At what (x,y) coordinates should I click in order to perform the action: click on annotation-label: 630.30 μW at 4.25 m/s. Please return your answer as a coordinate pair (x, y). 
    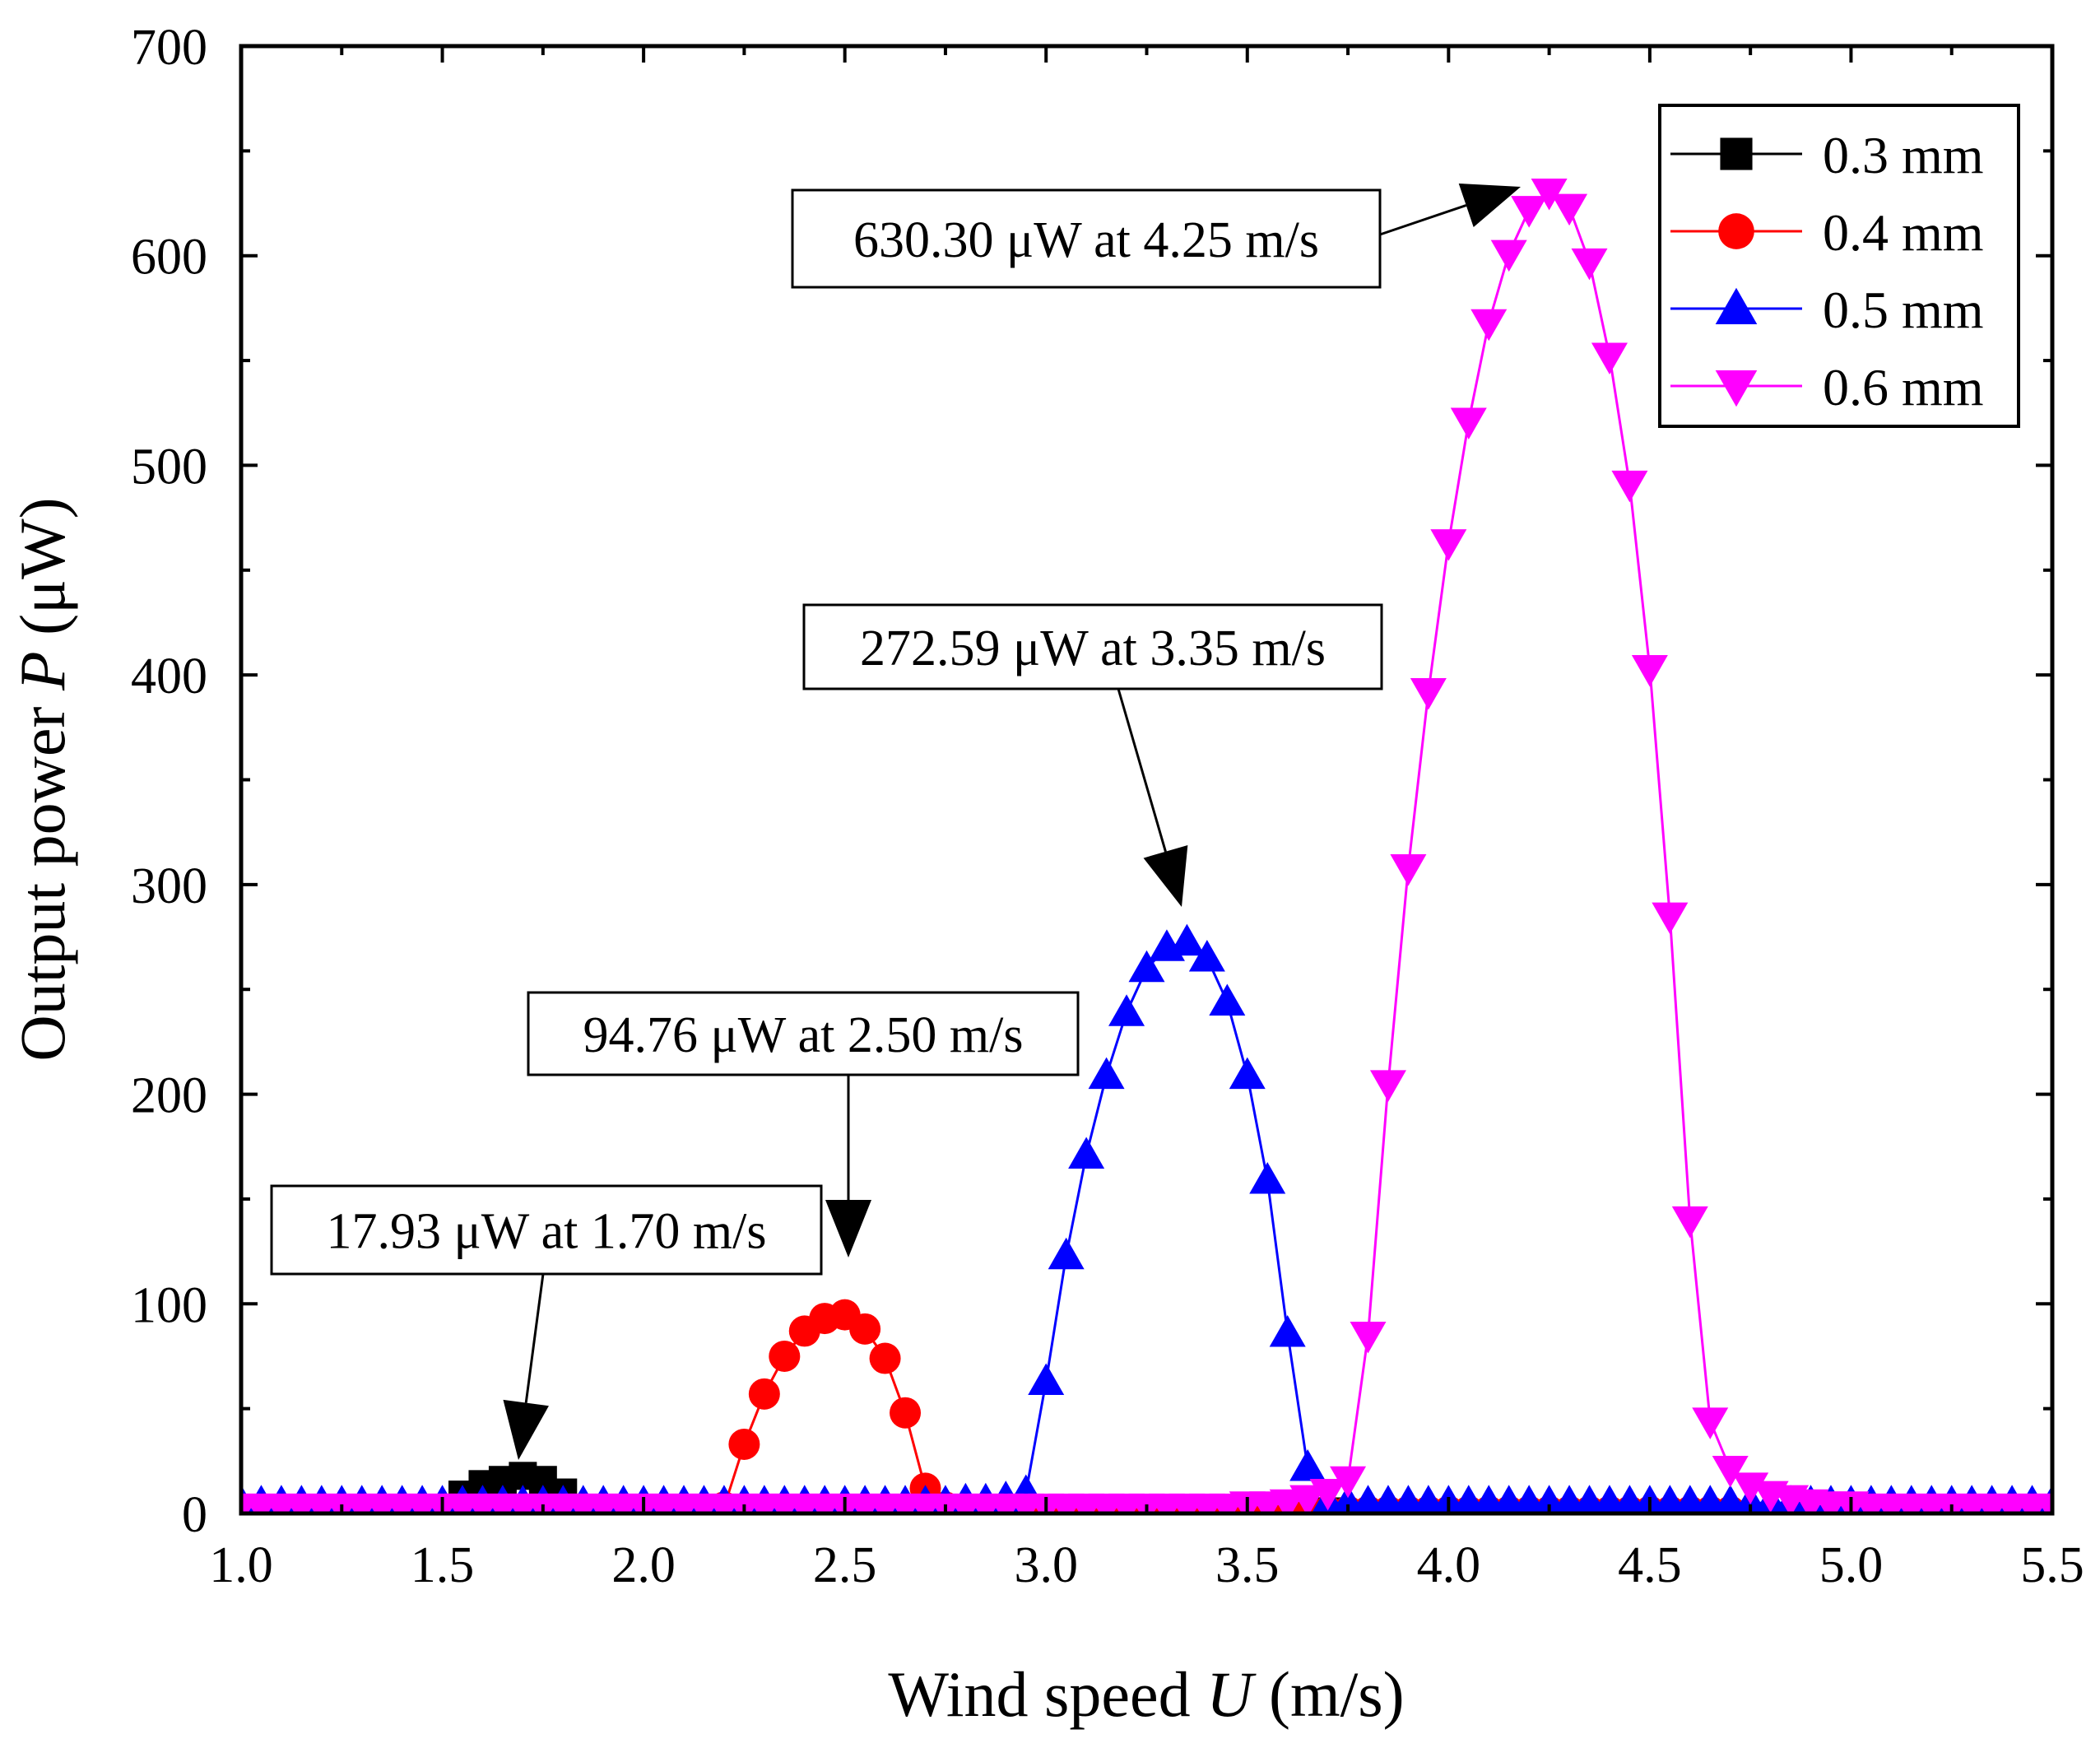
    Looking at the image, I should click on (1086, 240).